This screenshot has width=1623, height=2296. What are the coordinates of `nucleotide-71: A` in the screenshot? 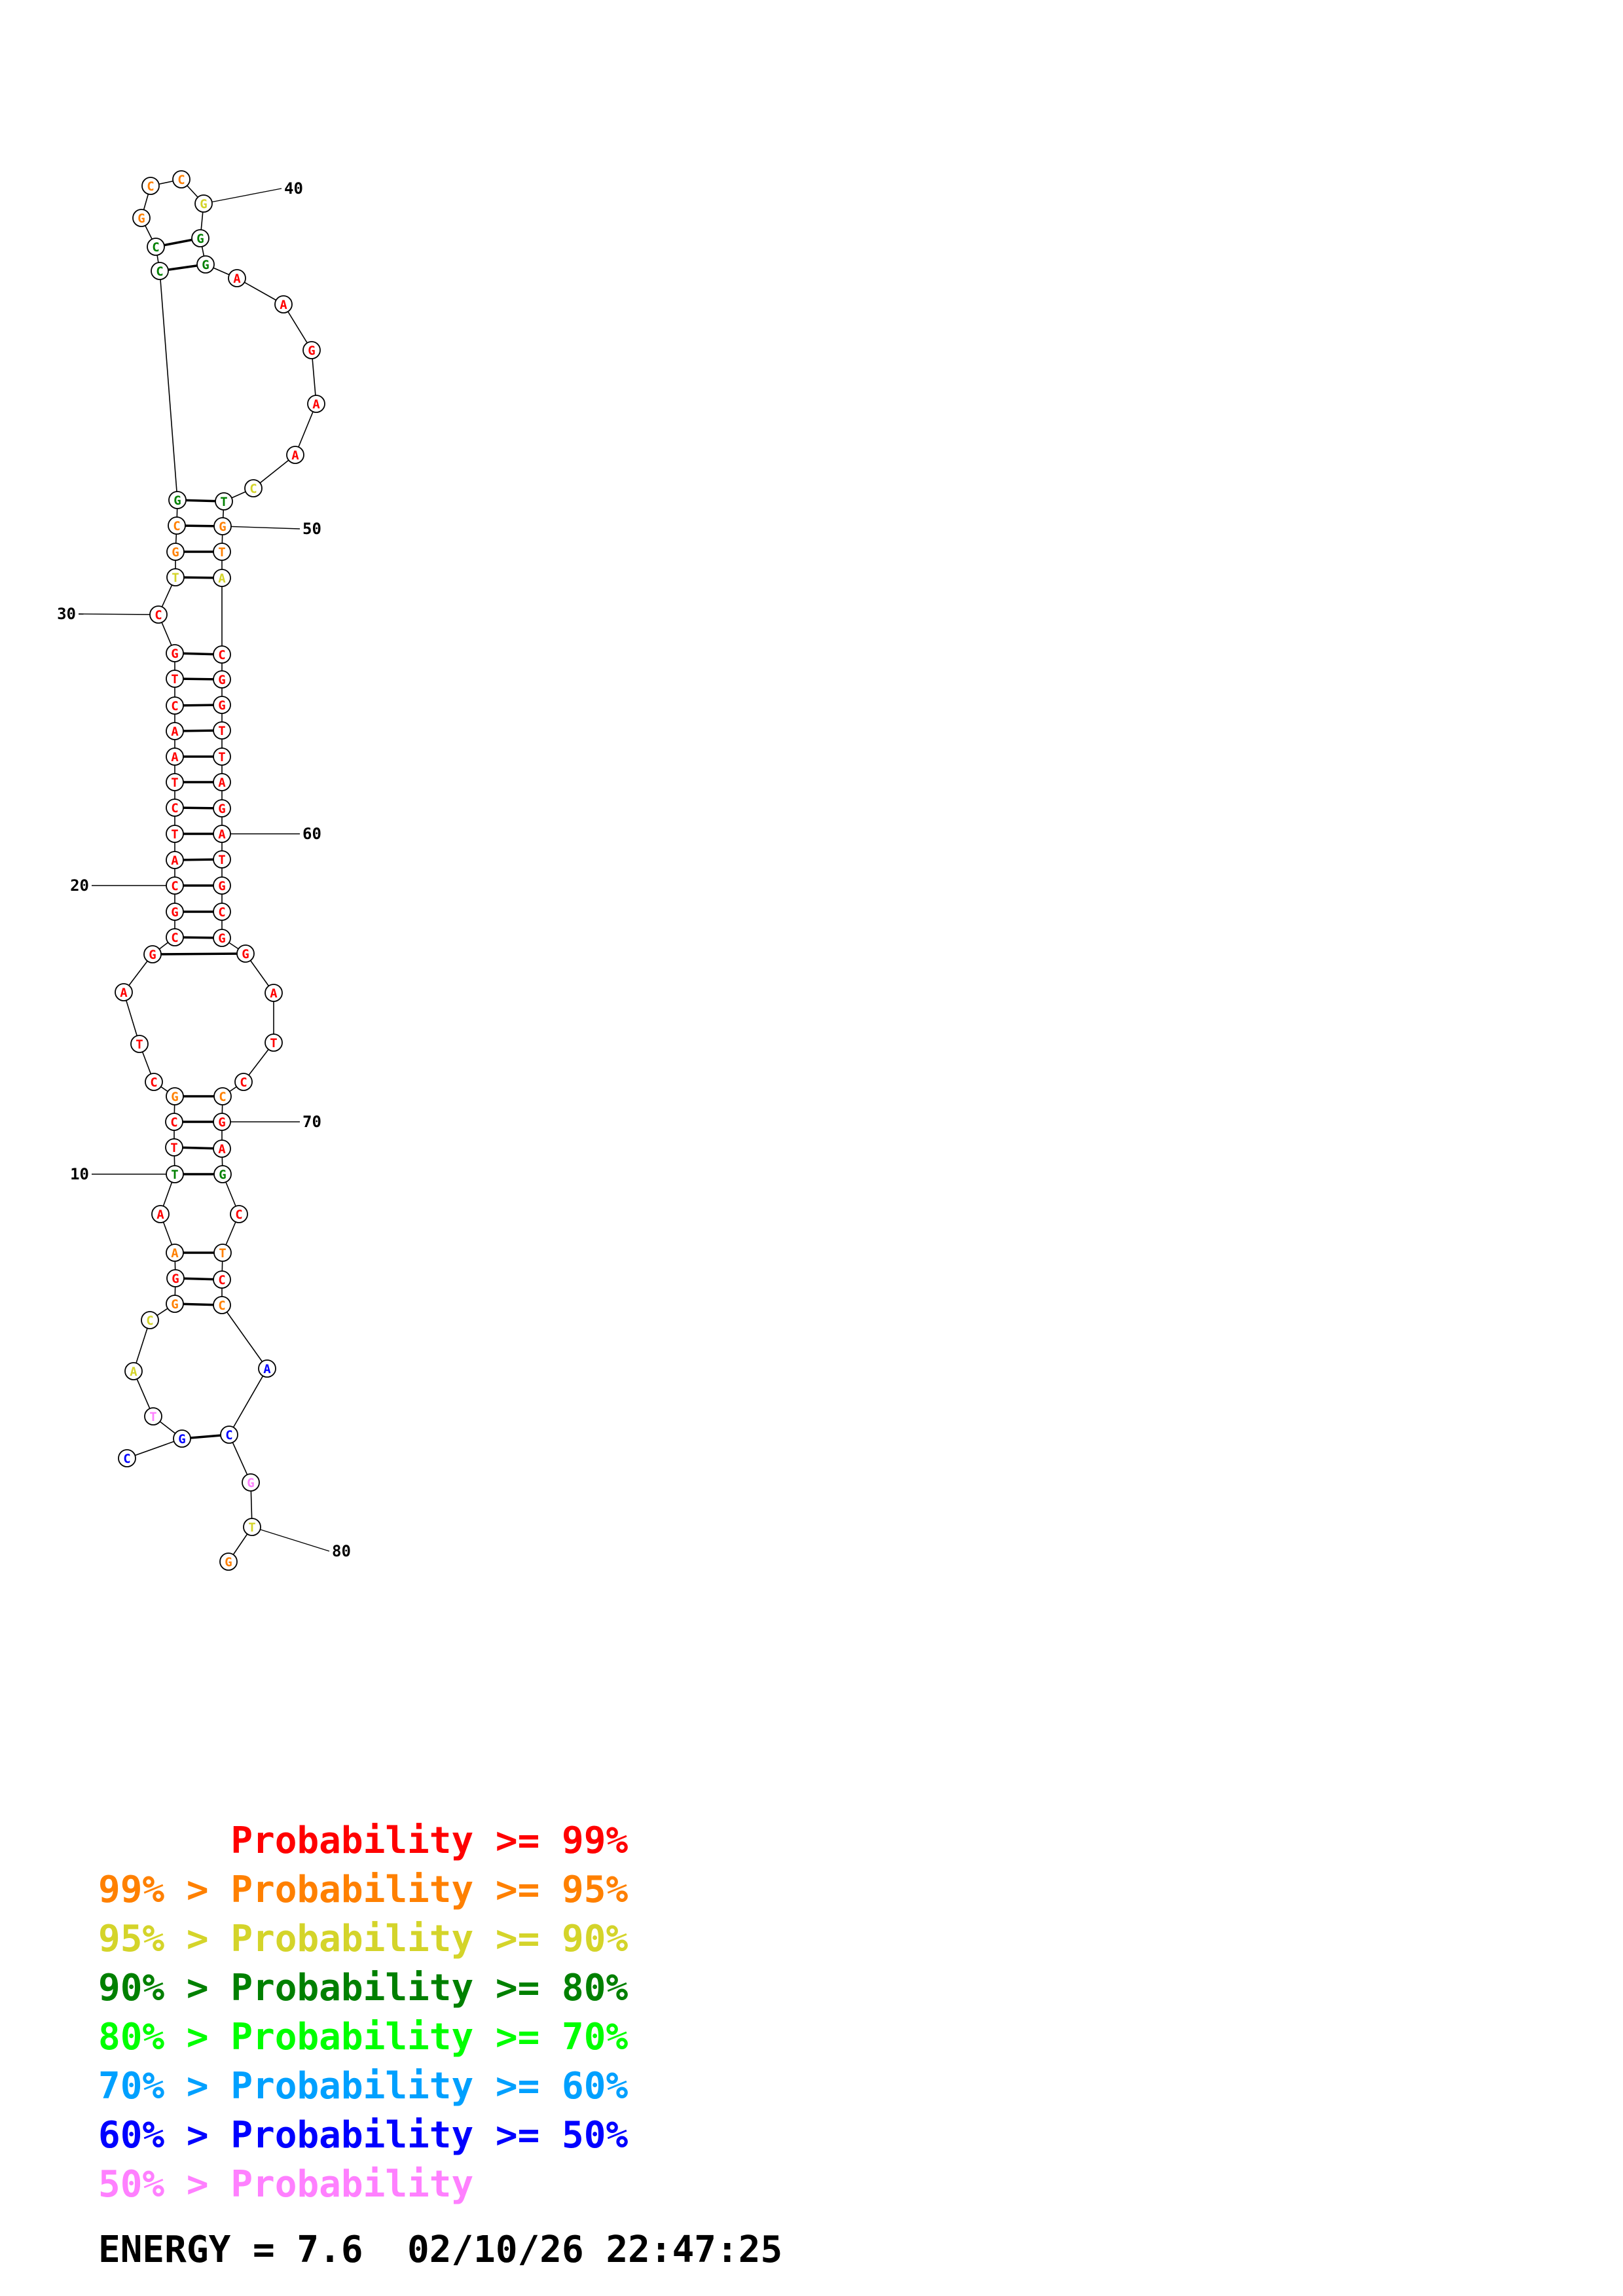 It's located at (222, 1148).